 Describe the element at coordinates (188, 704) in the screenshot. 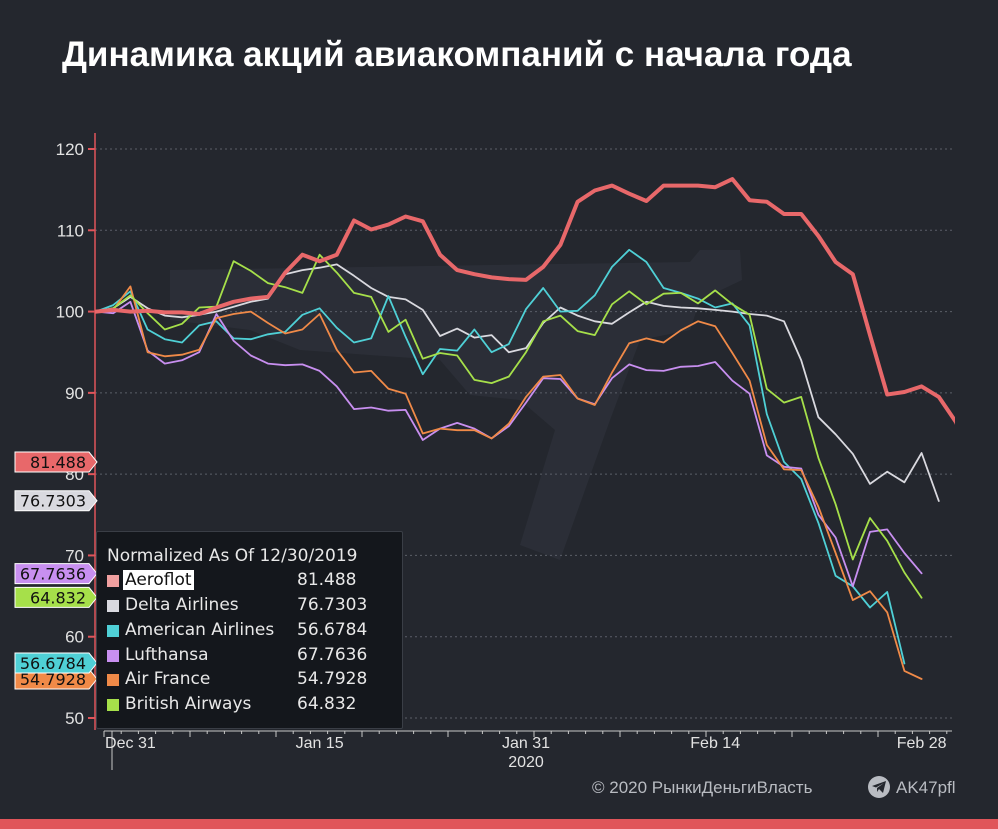

I see `legend-name: British Airways` at that location.